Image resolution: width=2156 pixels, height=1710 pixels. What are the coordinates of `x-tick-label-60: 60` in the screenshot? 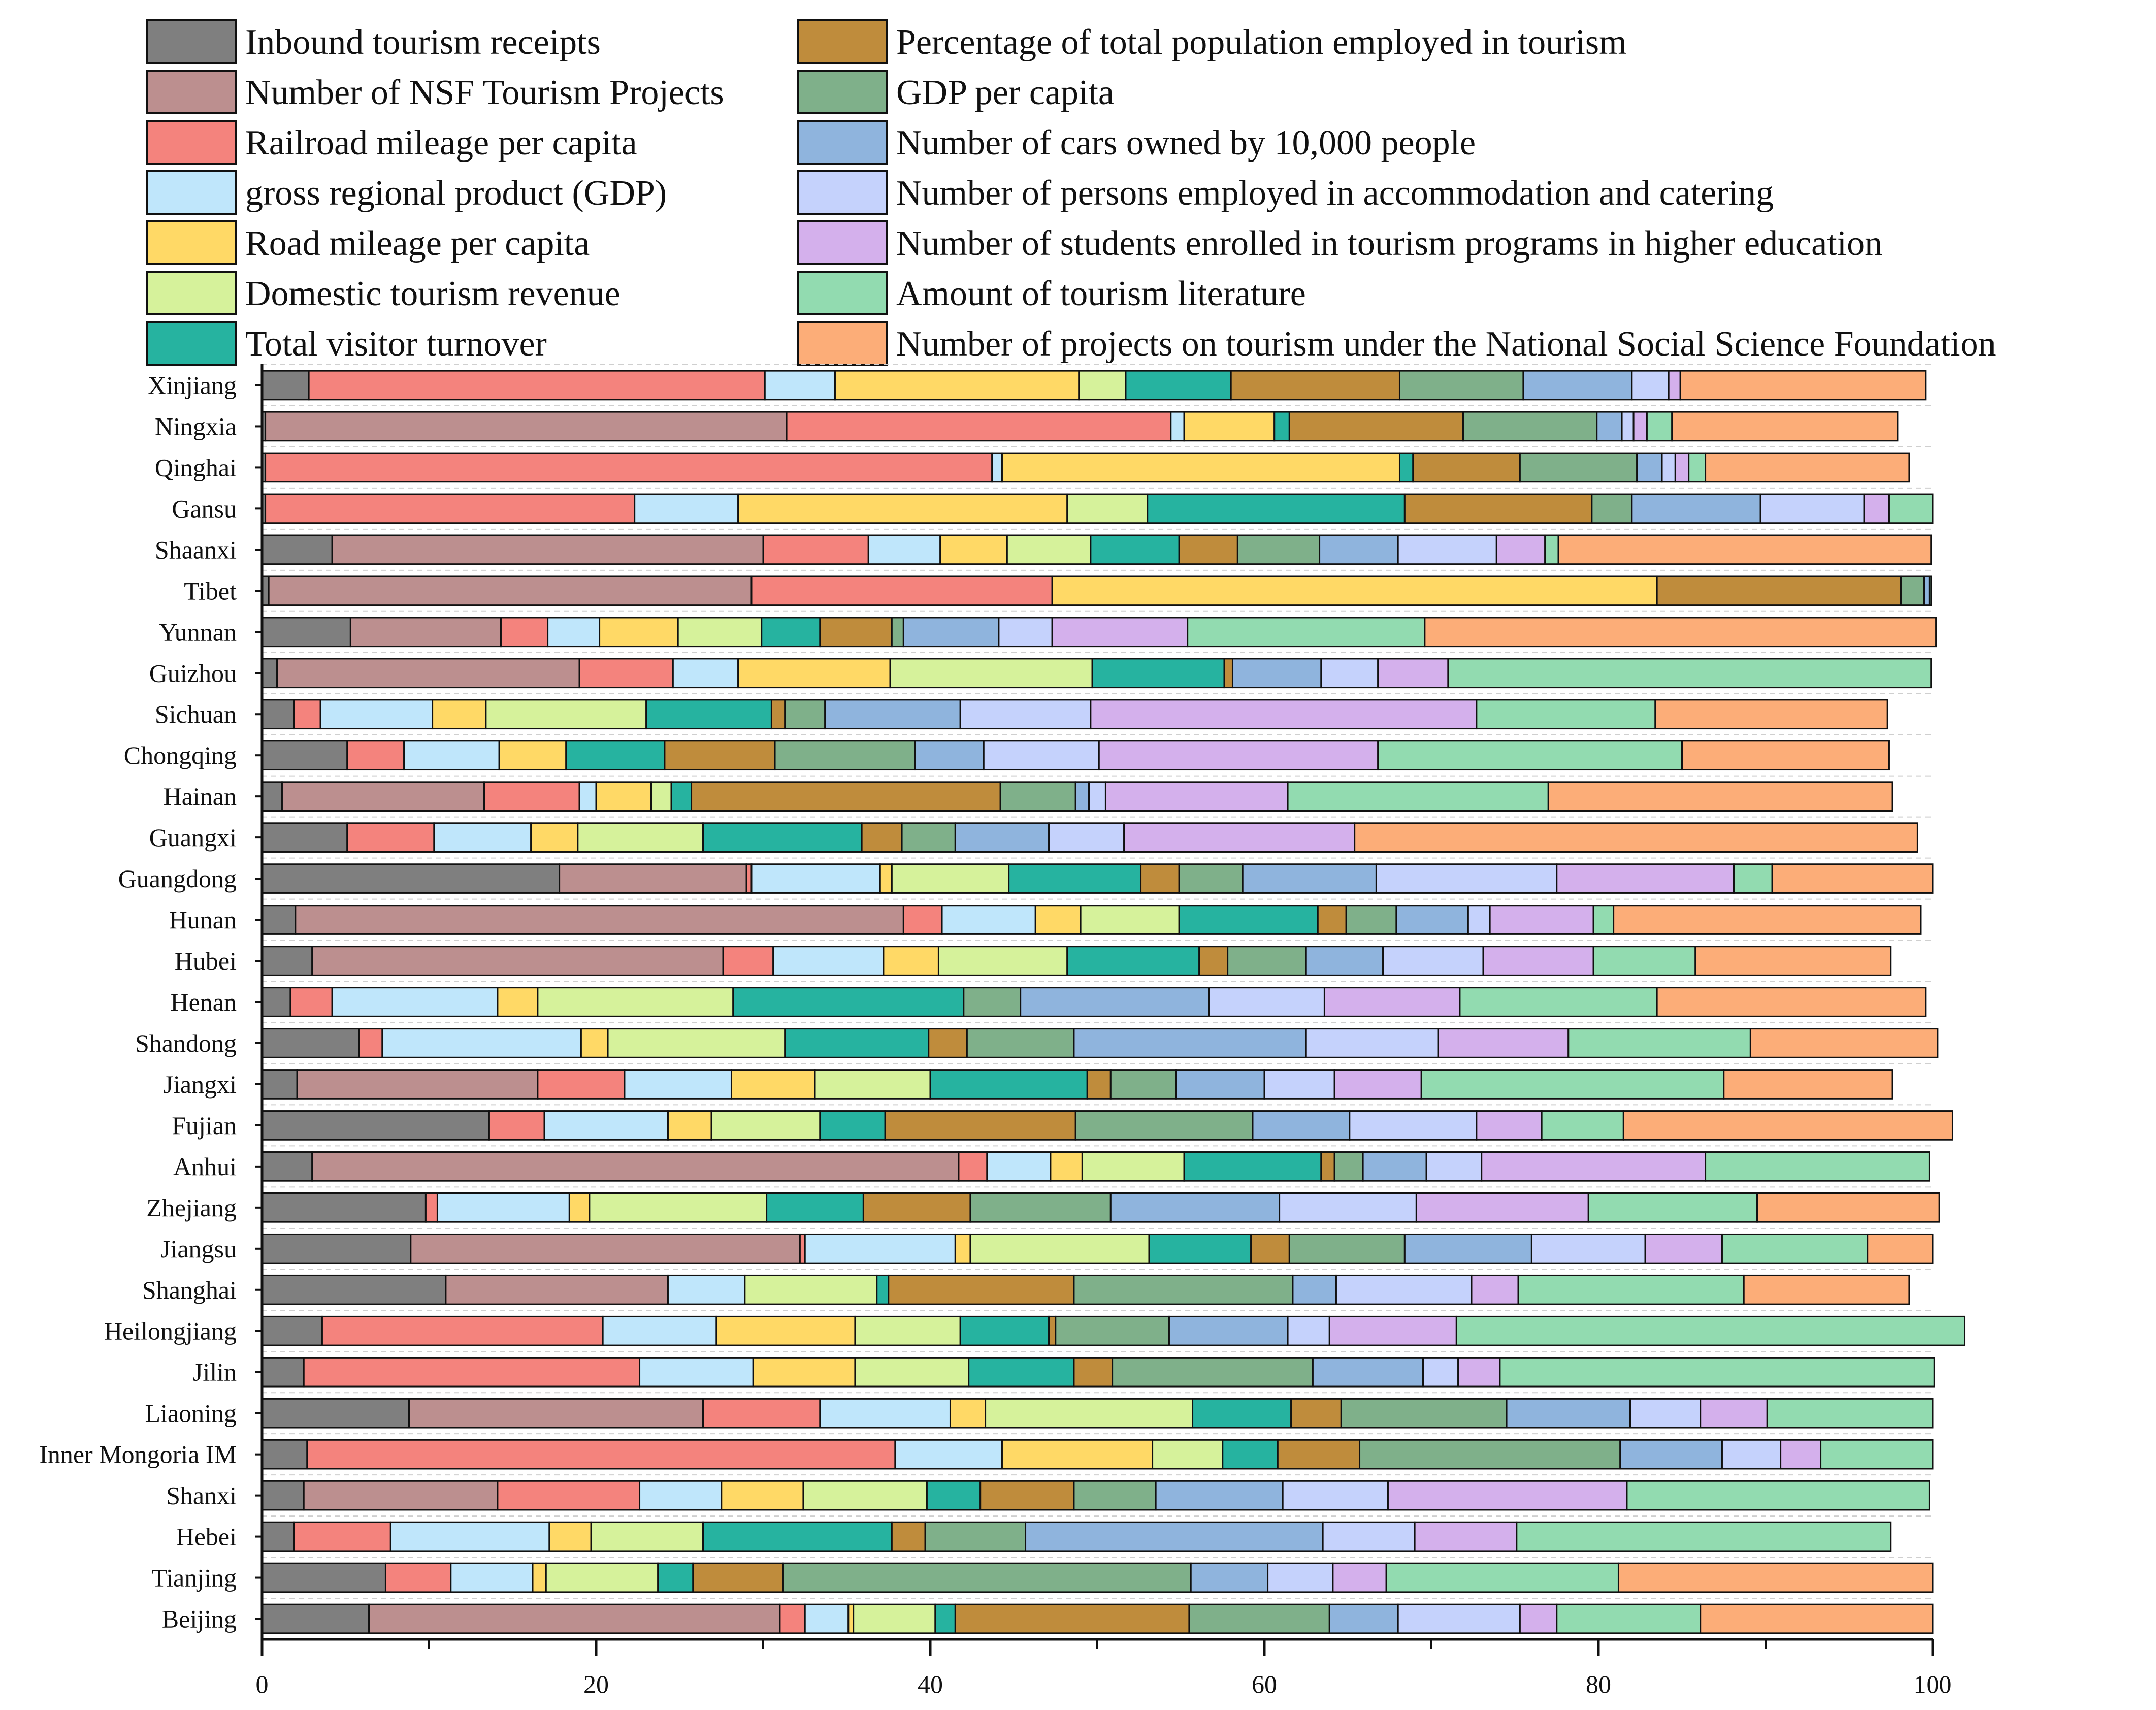 It's located at (1264, 1684).